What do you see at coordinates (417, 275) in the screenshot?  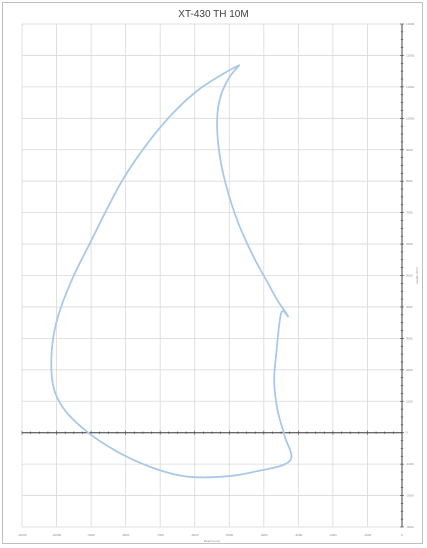 I see `y-axis-title: Height (mm)` at bounding box center [417, 275].